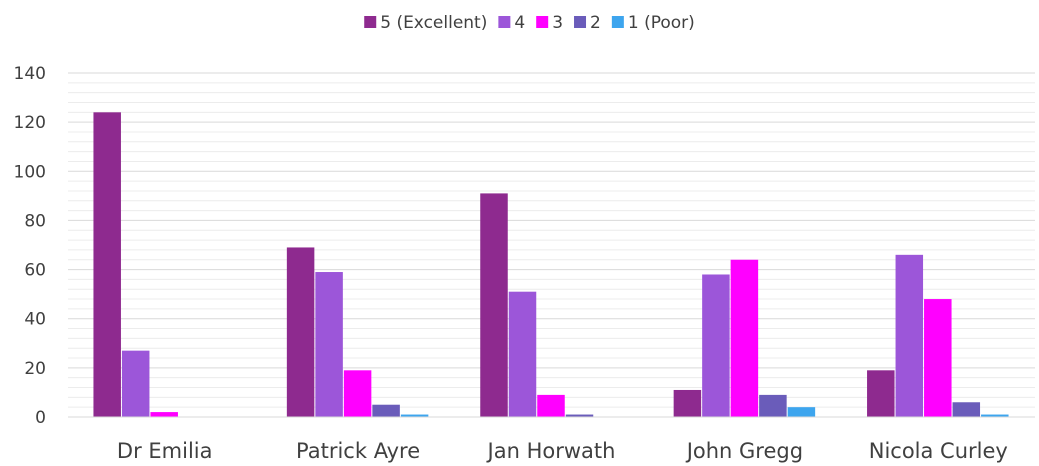  What do you see at coordinates (30, 123) in the screenshot?
I see `y-tick-label: 120` at bounding box center [30, 123].